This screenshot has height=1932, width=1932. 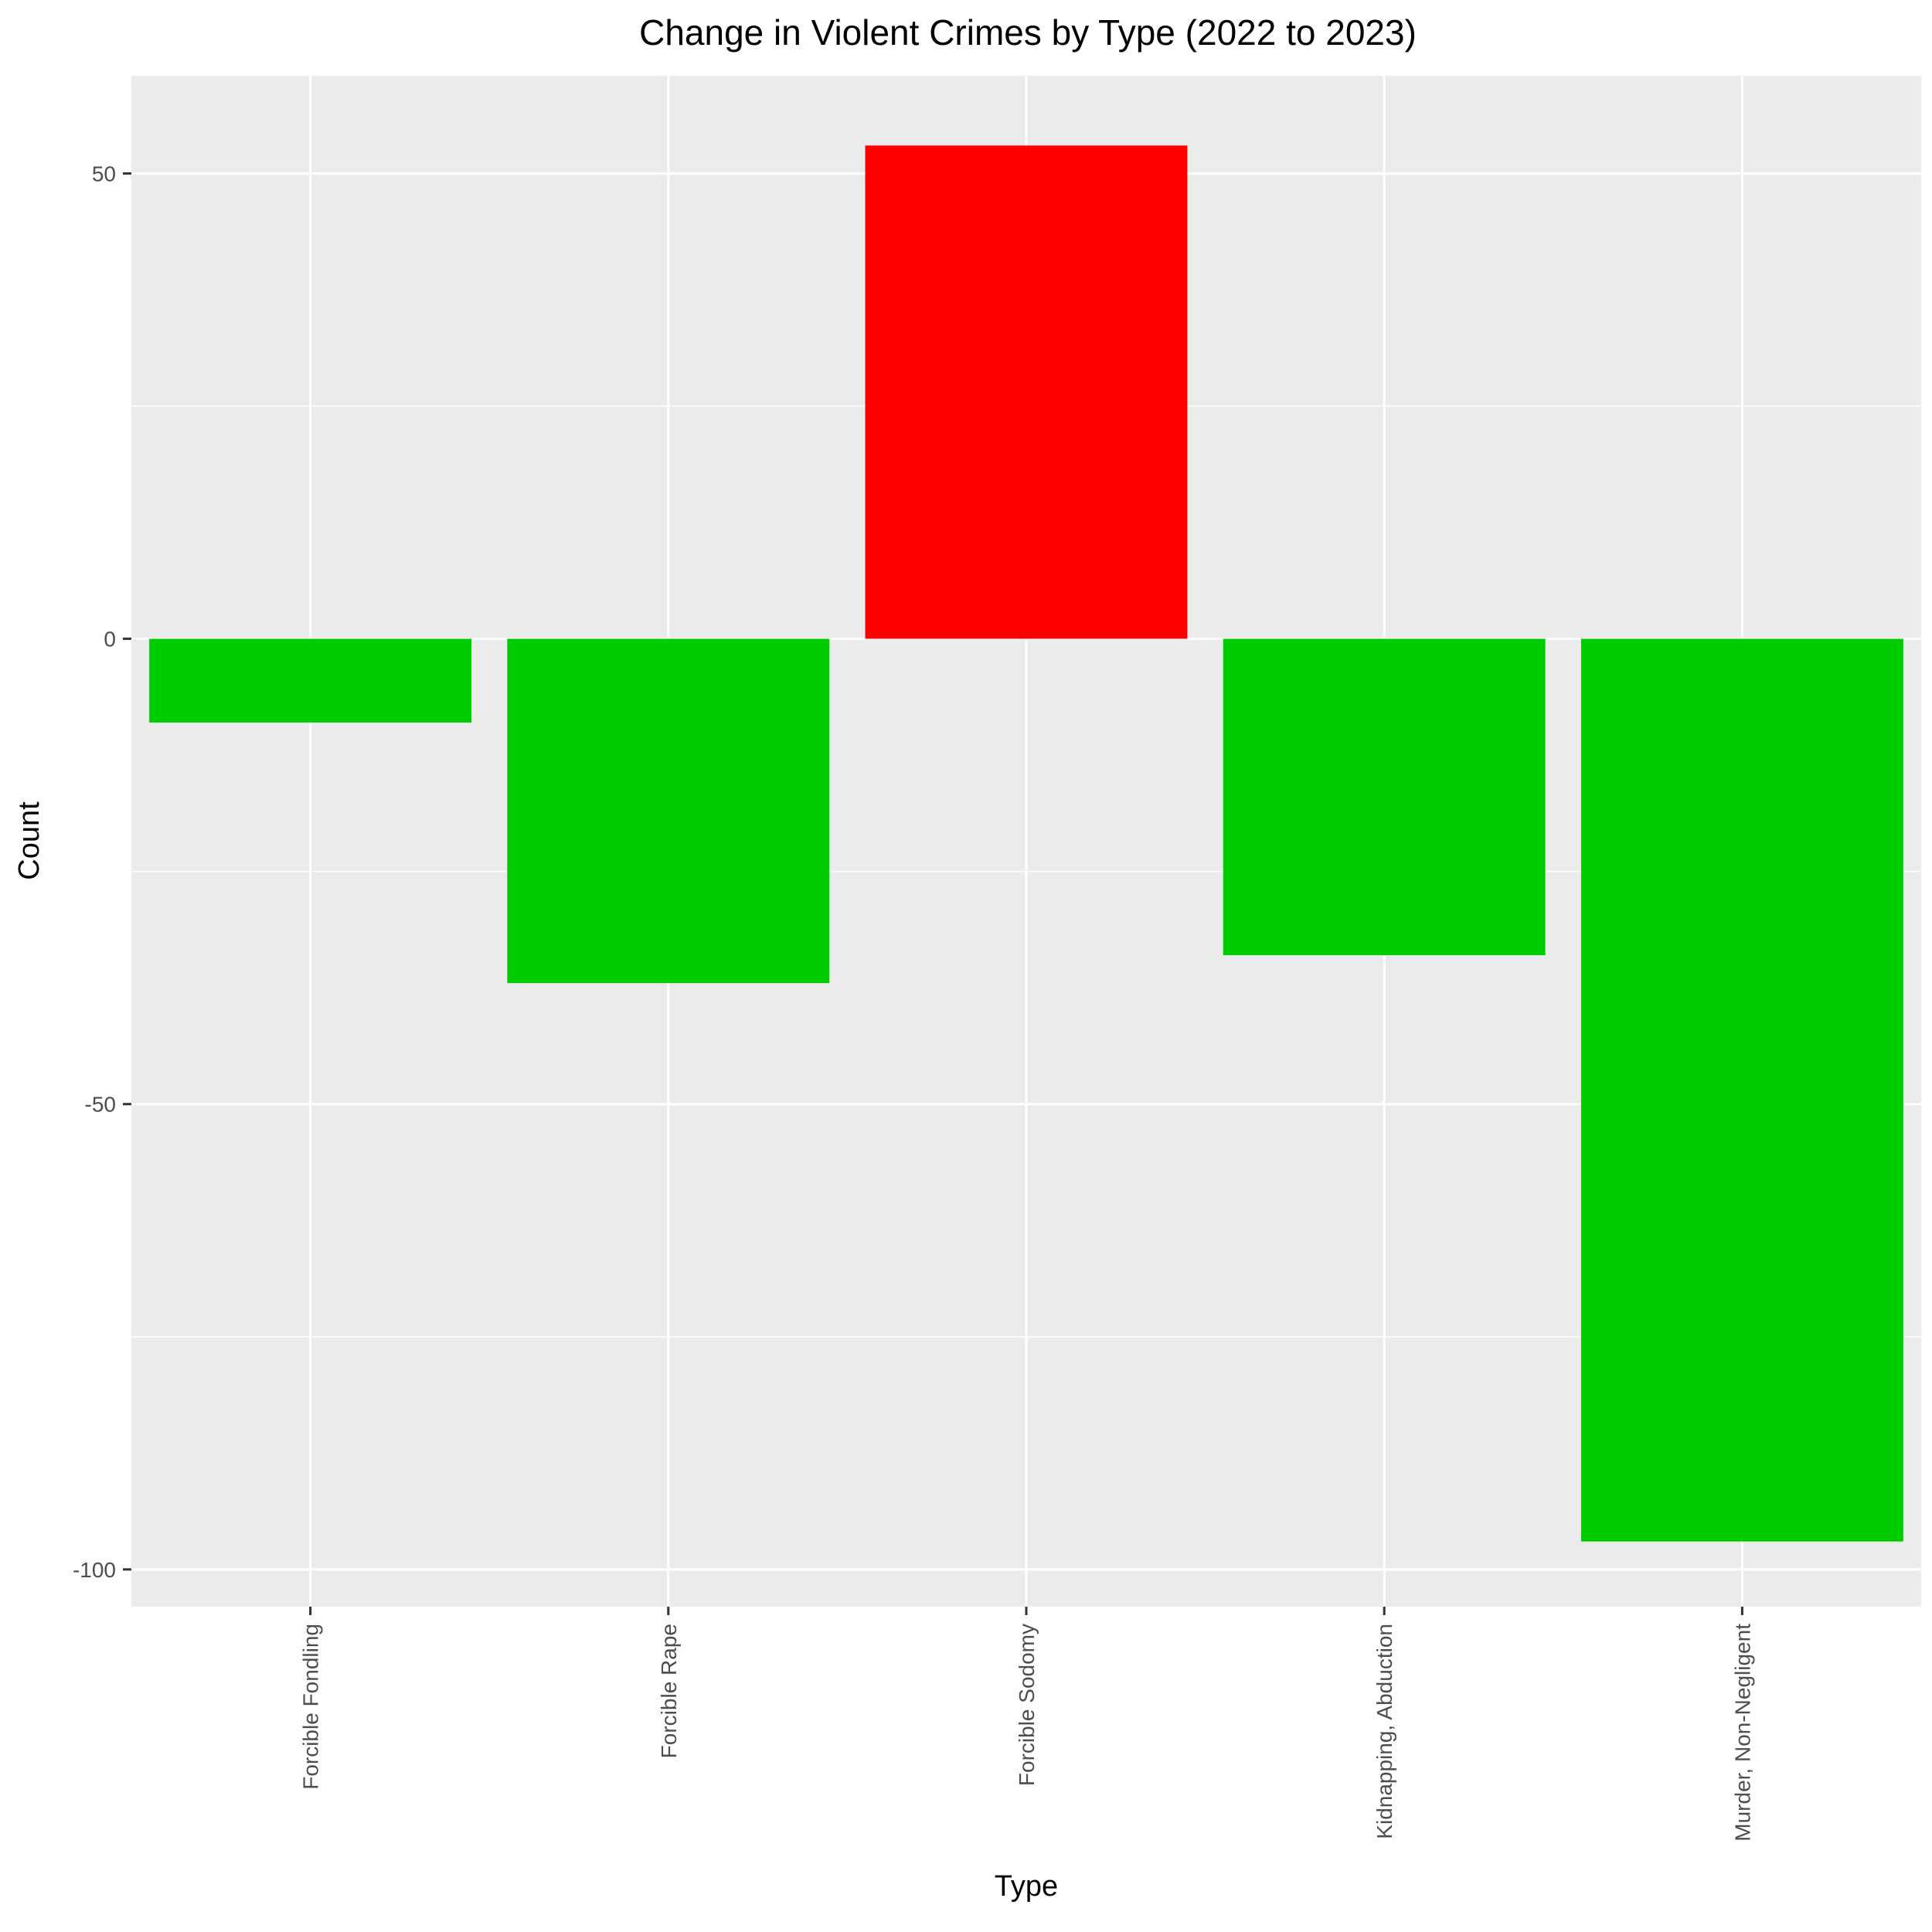 I want to click on bar-kidnapping-abduction, so click(x=1384, y=797).